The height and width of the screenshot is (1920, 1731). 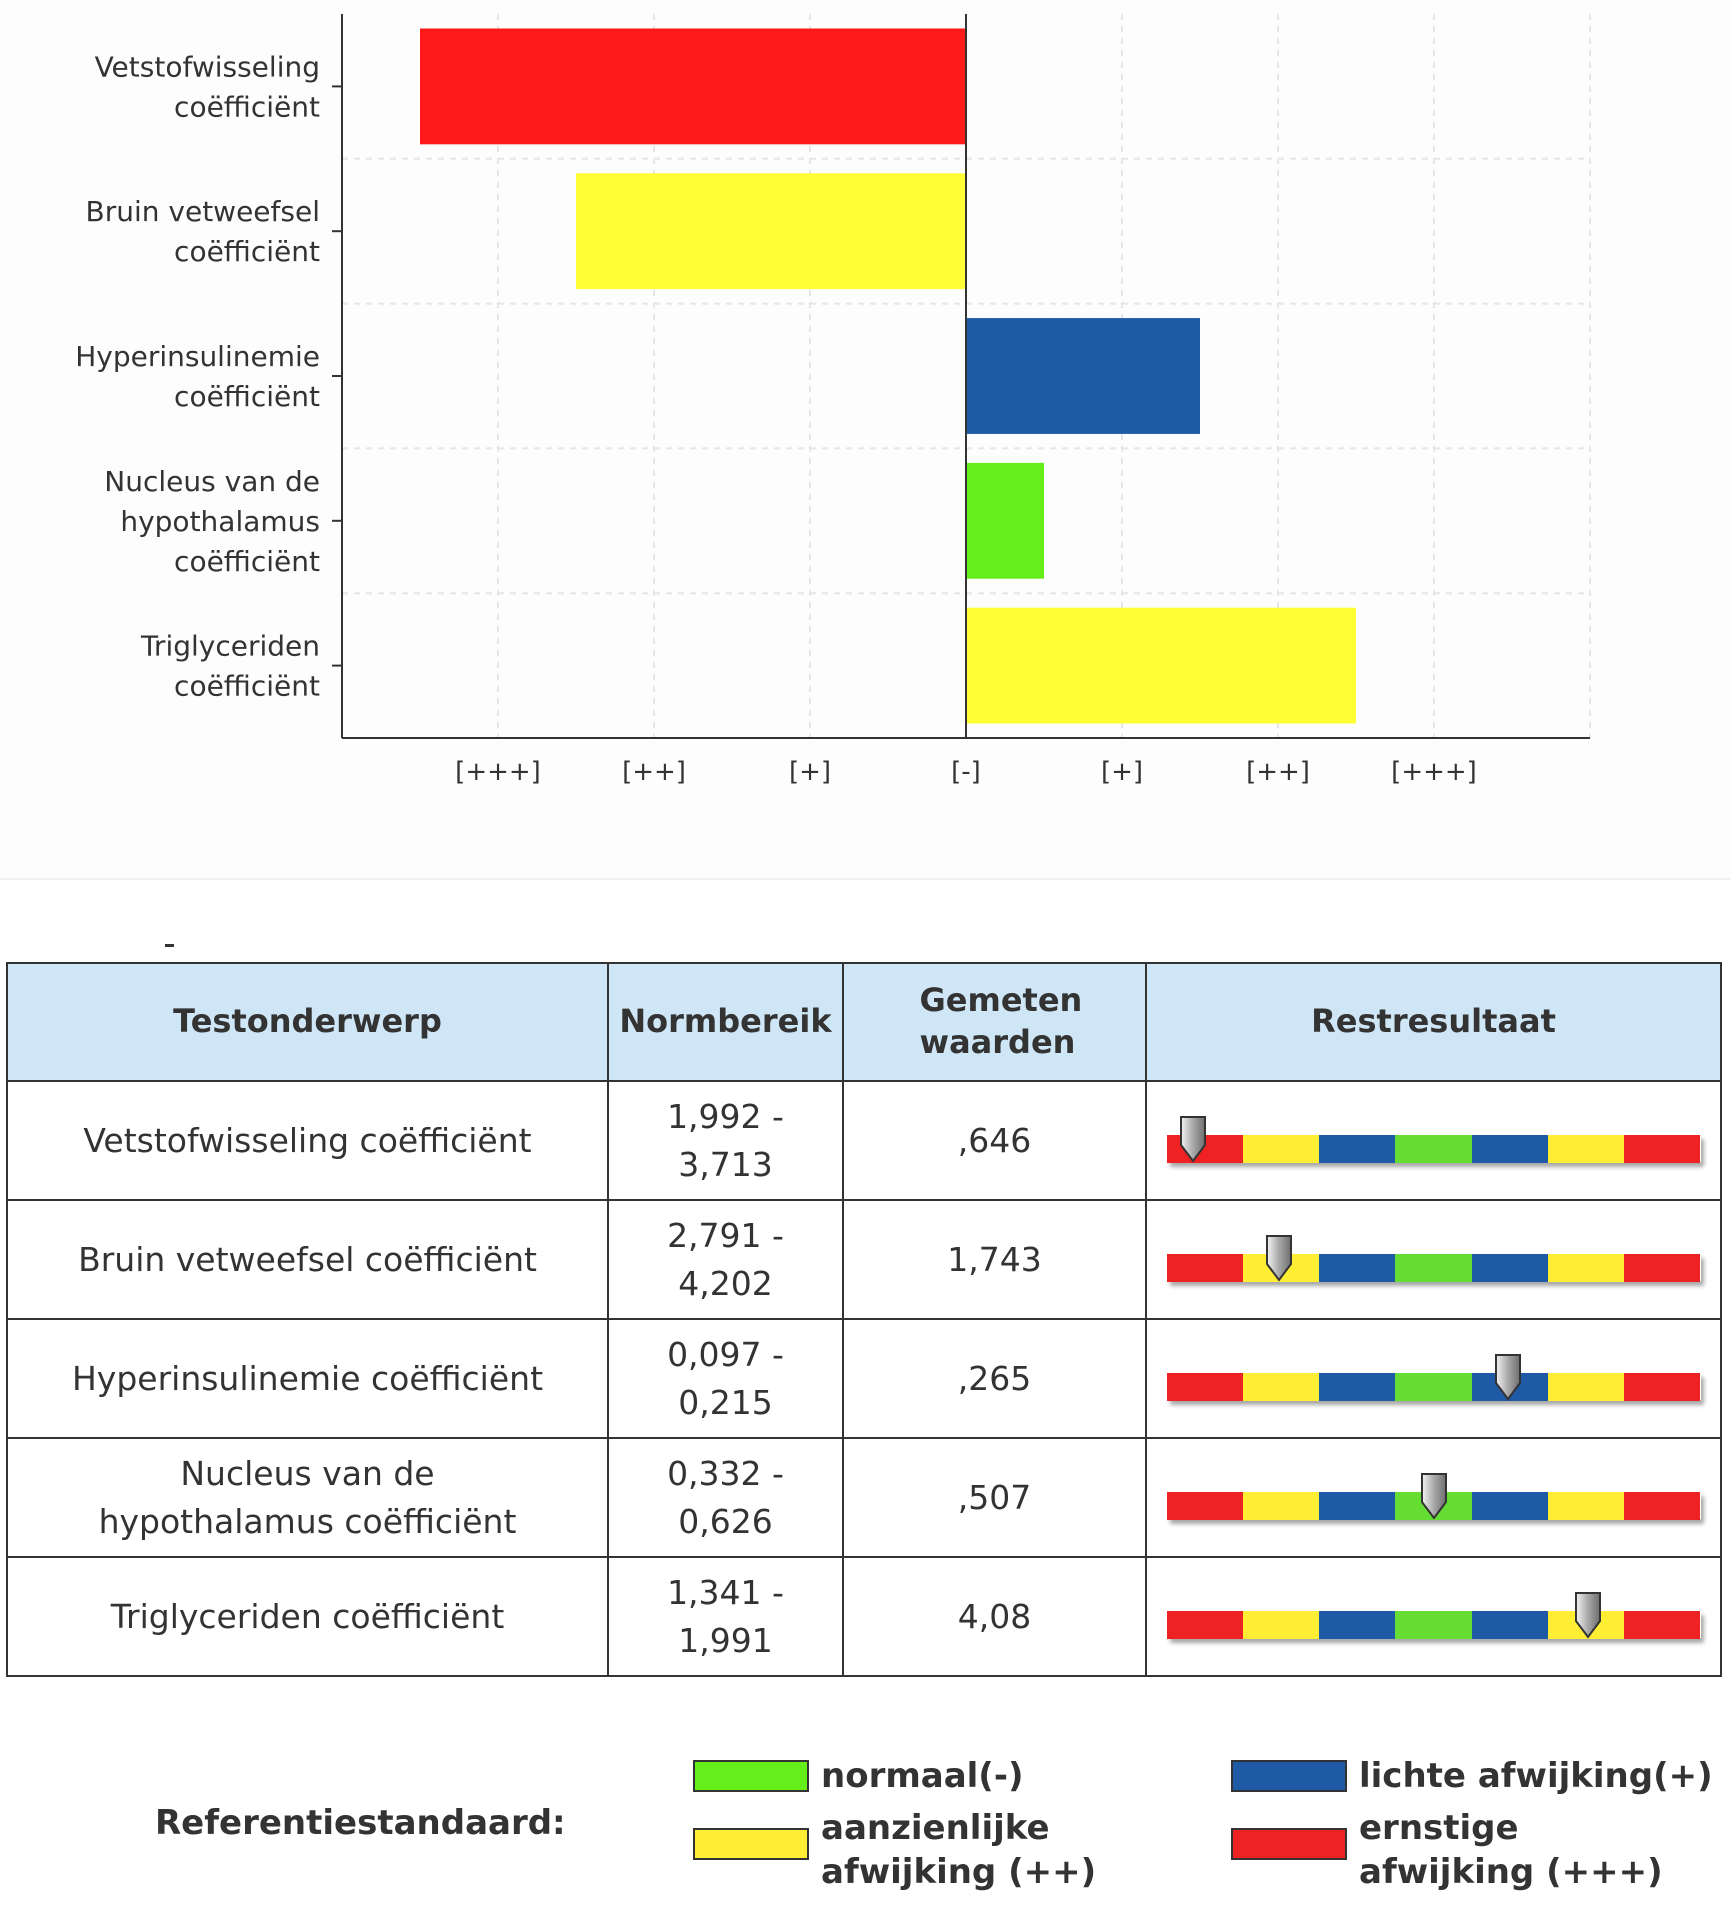 I want to click on y-tick-label: Vetstofwisseling, so click(x=207, y=66).